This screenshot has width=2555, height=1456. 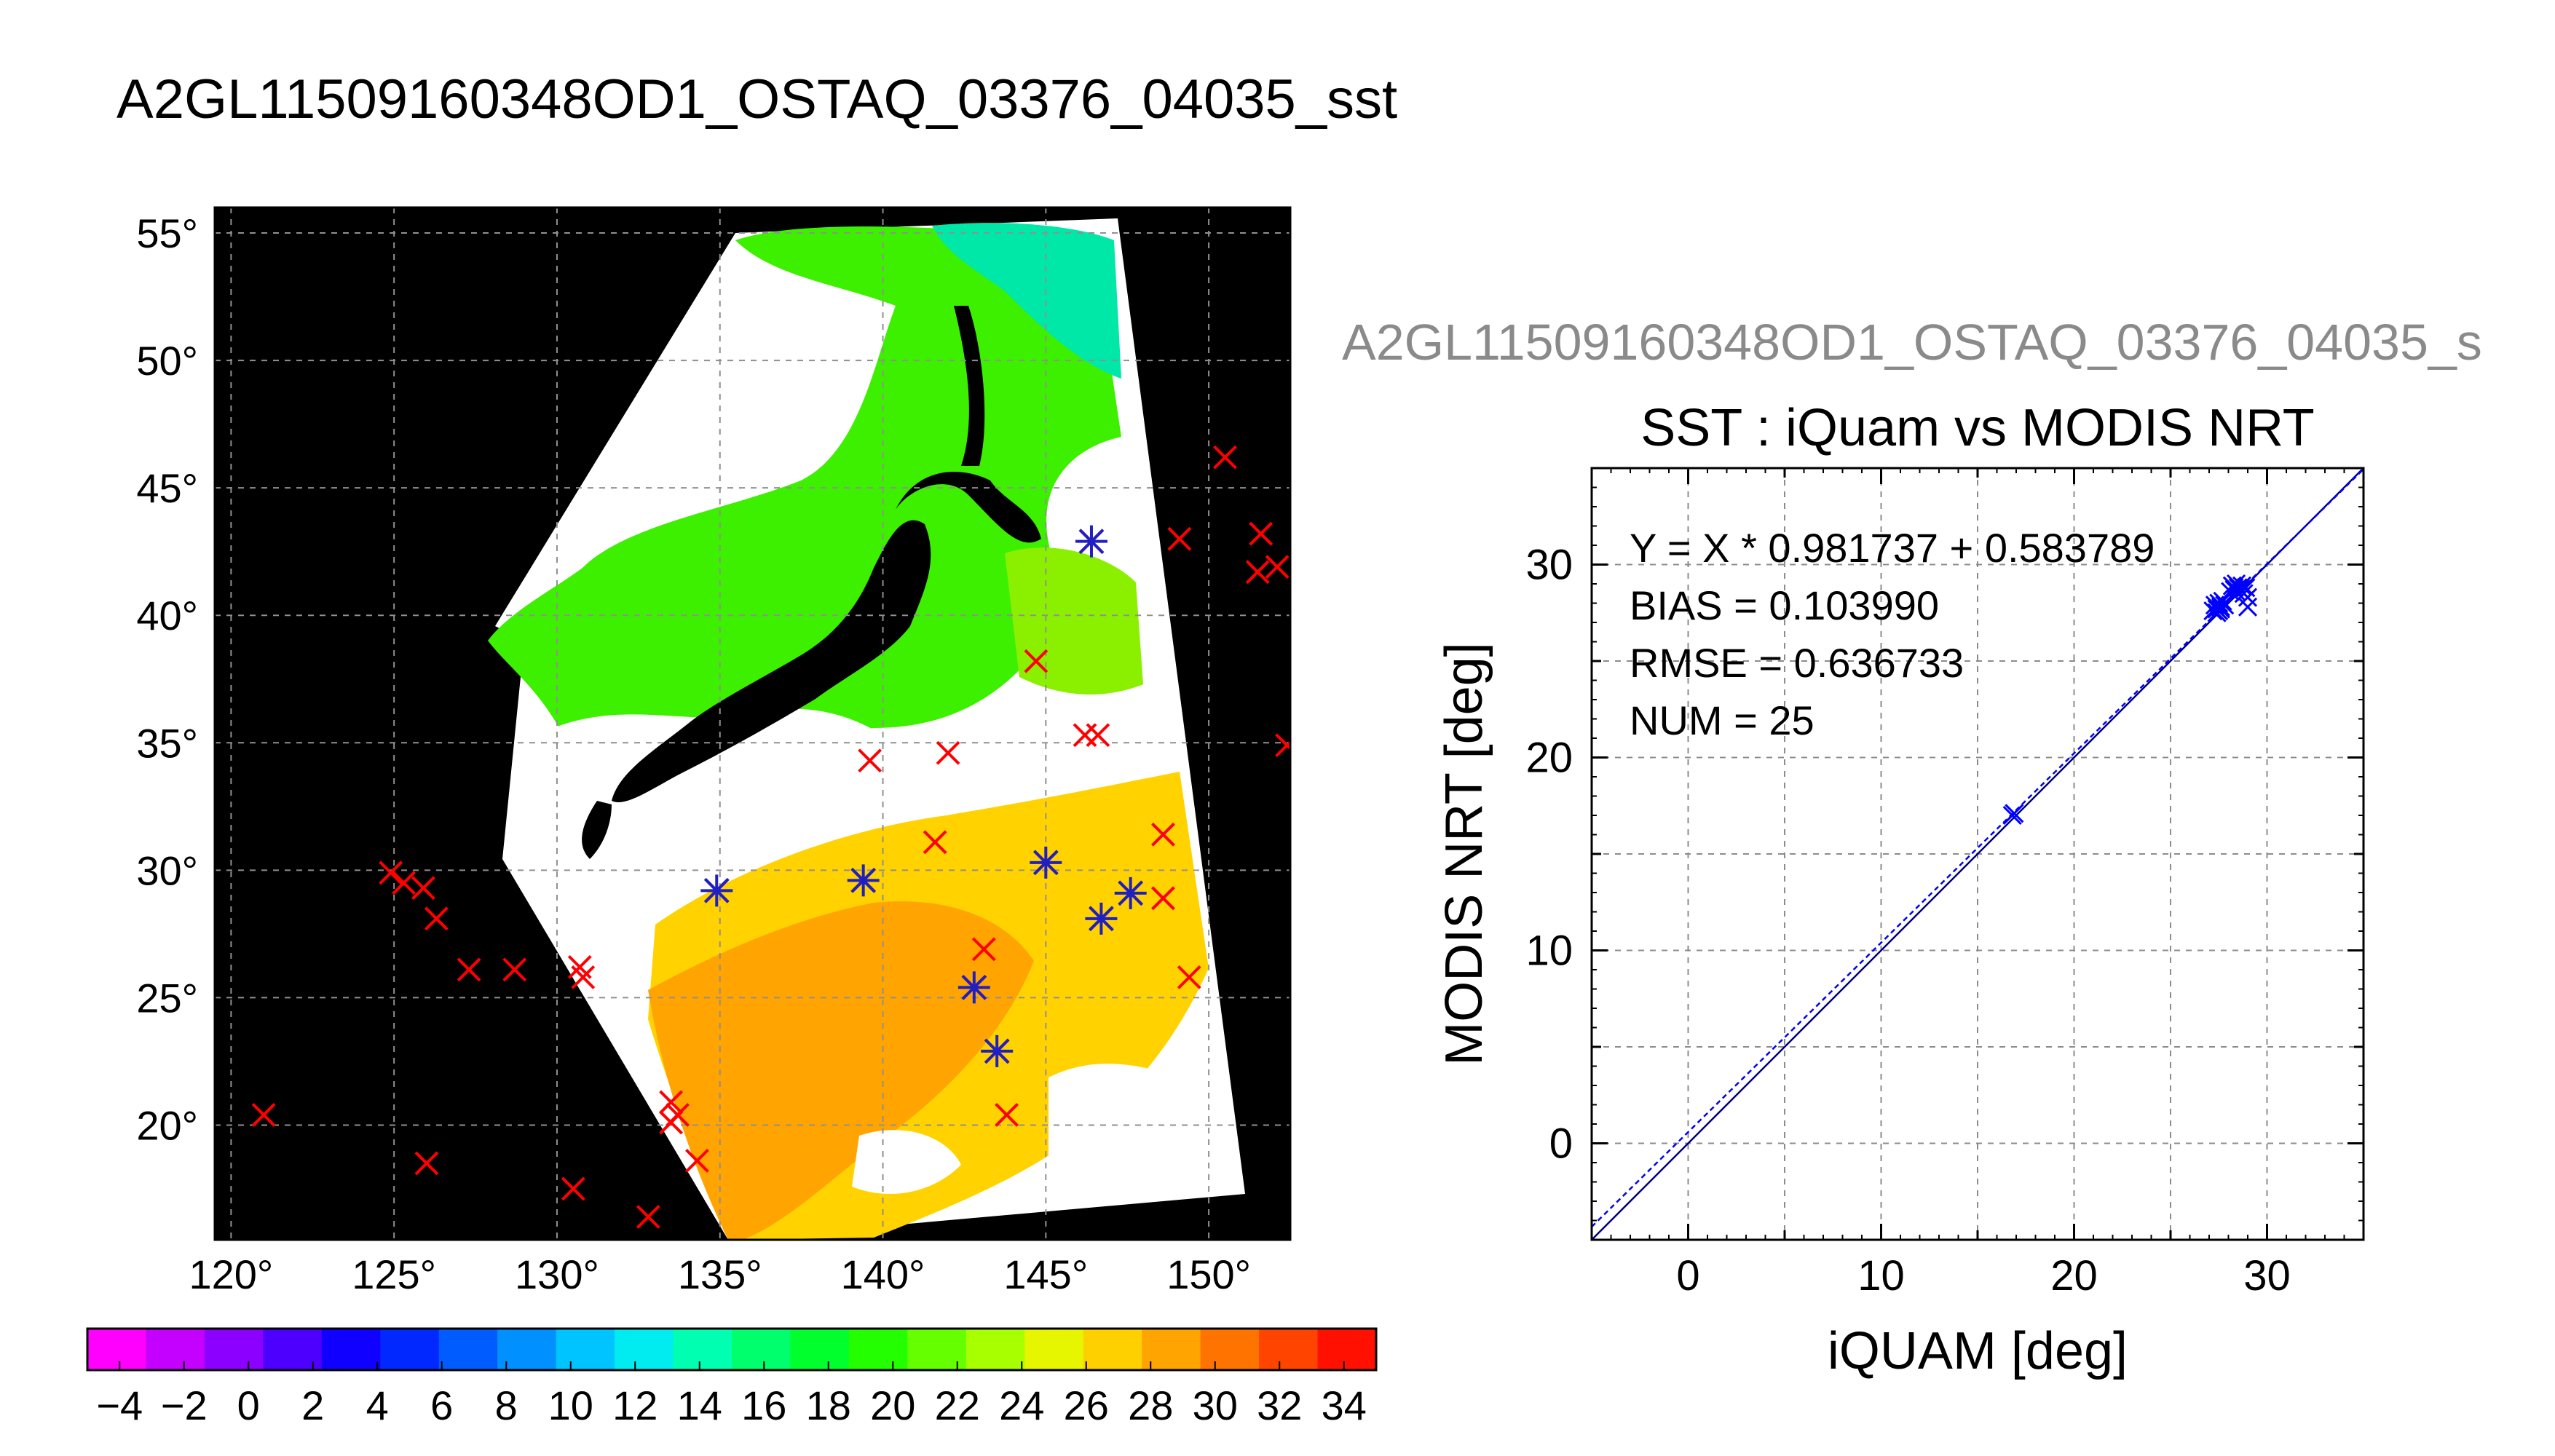 What do you see at coordinates (1549, 951) in the screenshot?
I see `scatter-y-tick-label: 10` at bounding box center [1549, 951].